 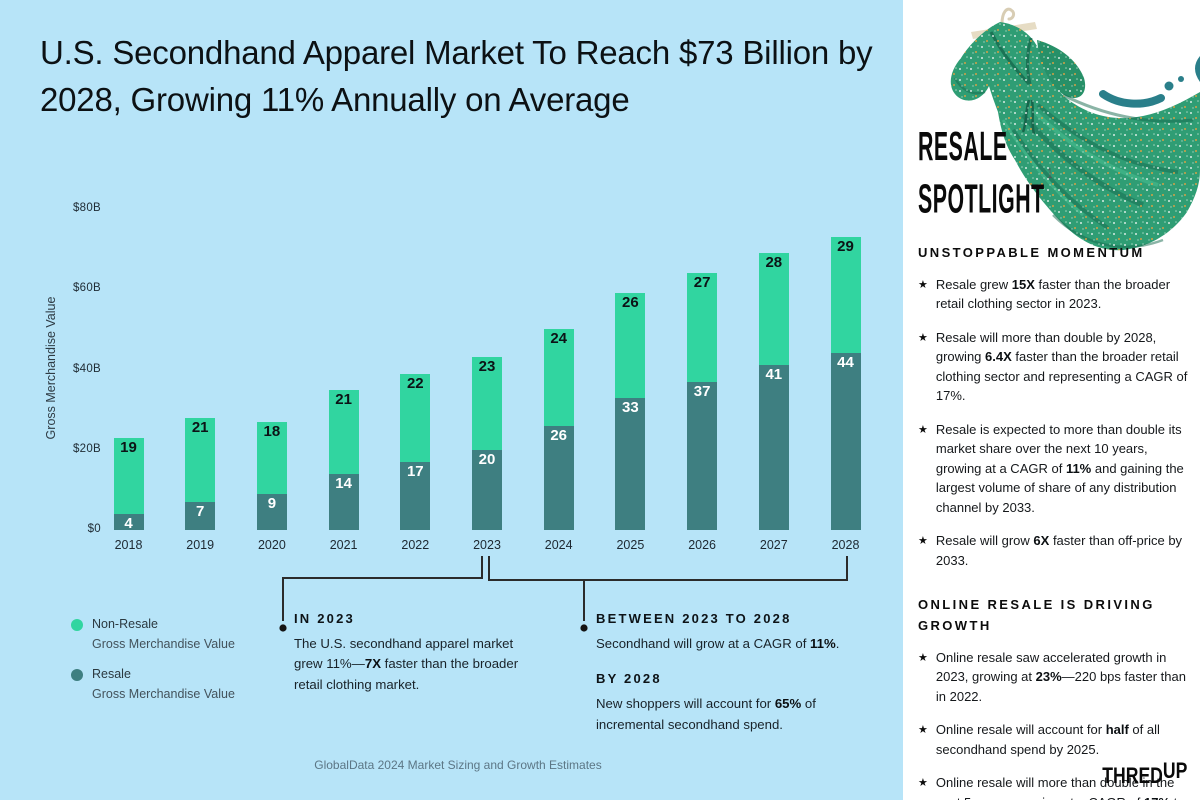 I want to click on resale-swatch-icon, so click(x=77, y=675).